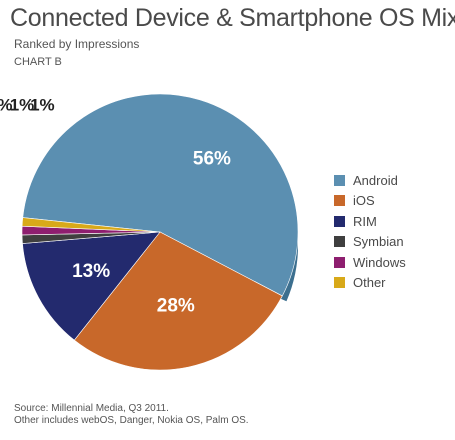 This screenshot has width=455, height=440. I want to click on pie-slice-other, so click(91, 225).